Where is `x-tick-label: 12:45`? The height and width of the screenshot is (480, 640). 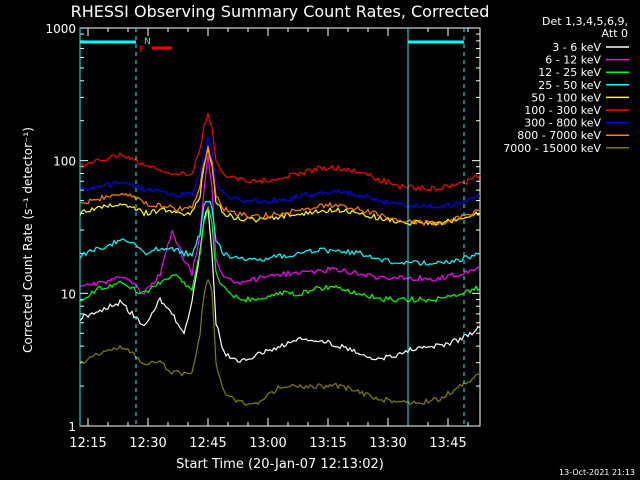
x-tick-label: 12:45 is located at coordinates (207, 443).